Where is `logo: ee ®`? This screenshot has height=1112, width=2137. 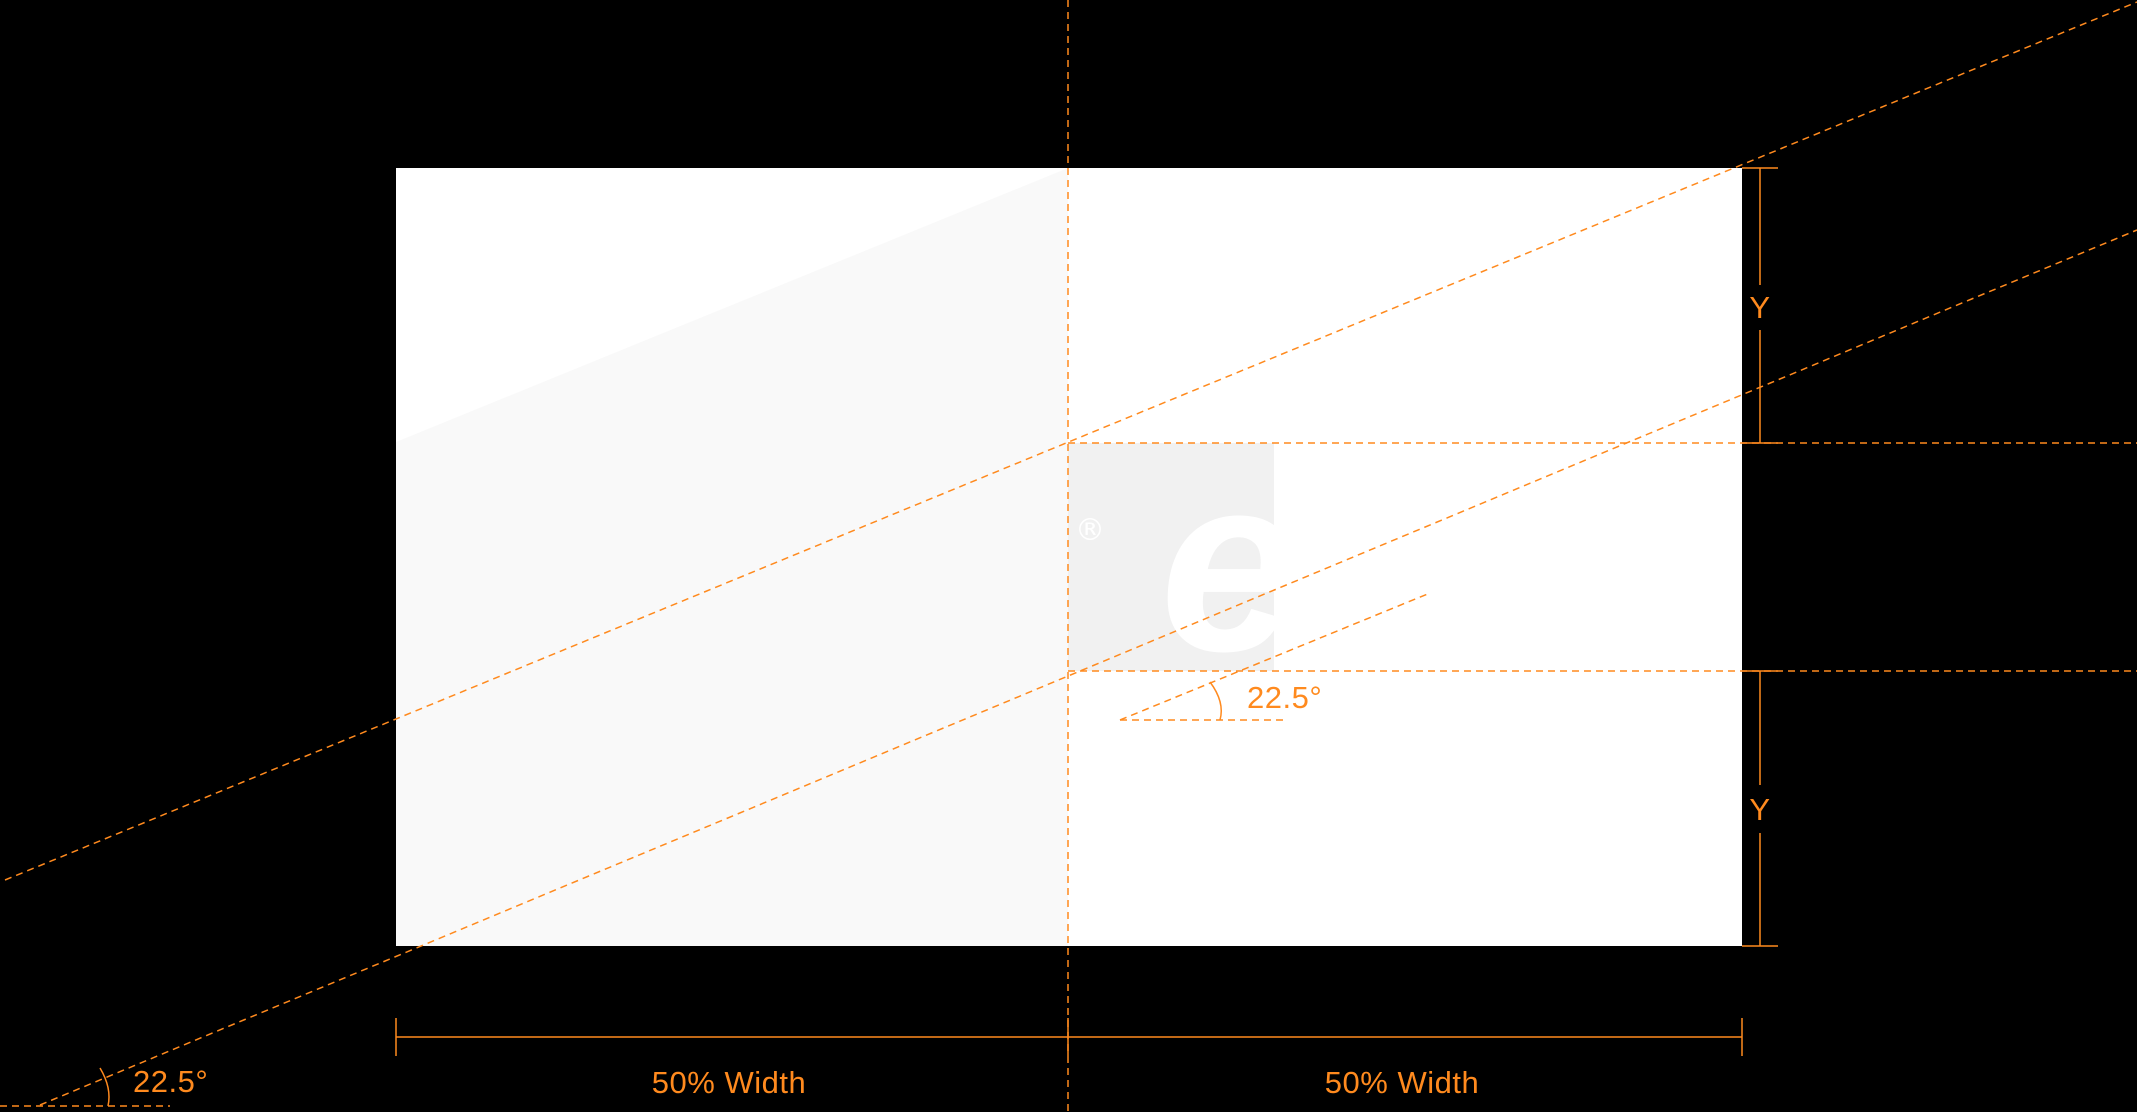 logo: ee ® is located at coordinates (1250, 563).